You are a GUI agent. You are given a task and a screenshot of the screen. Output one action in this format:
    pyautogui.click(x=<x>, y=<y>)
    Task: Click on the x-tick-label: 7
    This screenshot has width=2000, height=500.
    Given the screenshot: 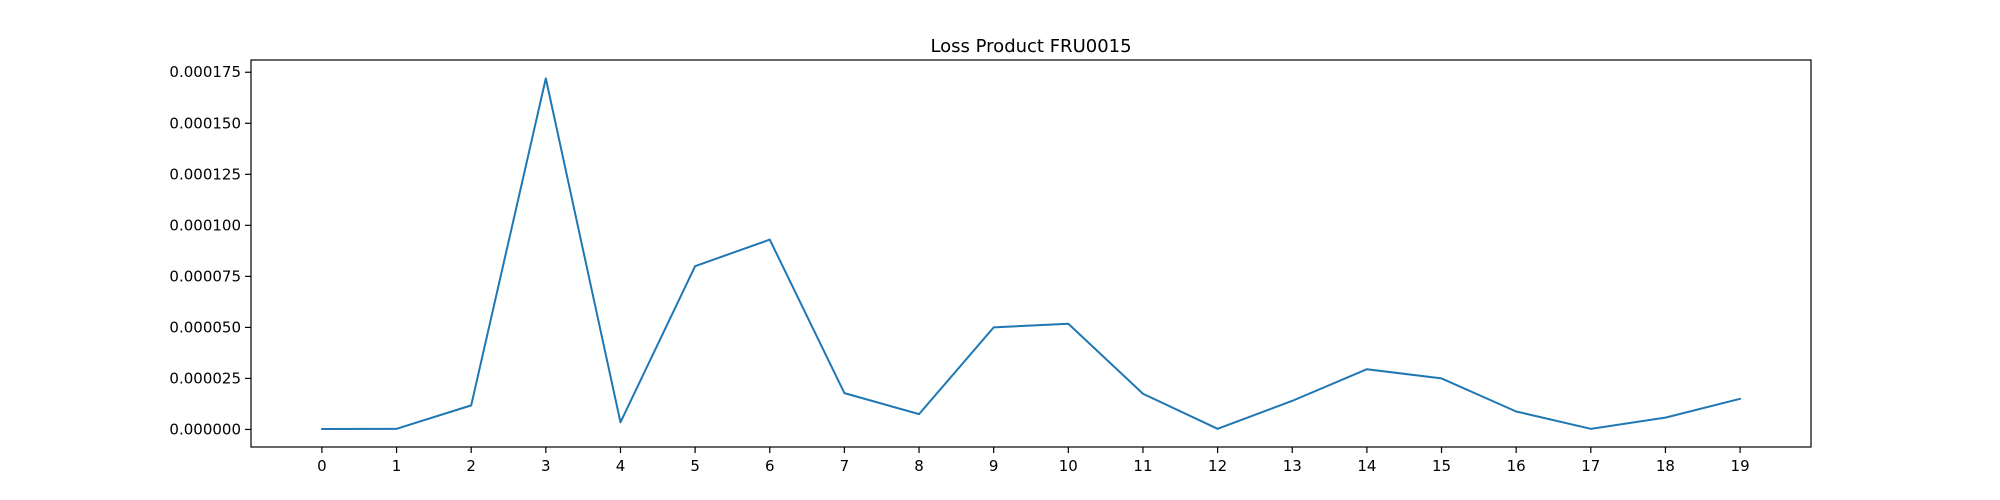 What is the action you would take?
    pyautogui.click(x=845, y=466)
    